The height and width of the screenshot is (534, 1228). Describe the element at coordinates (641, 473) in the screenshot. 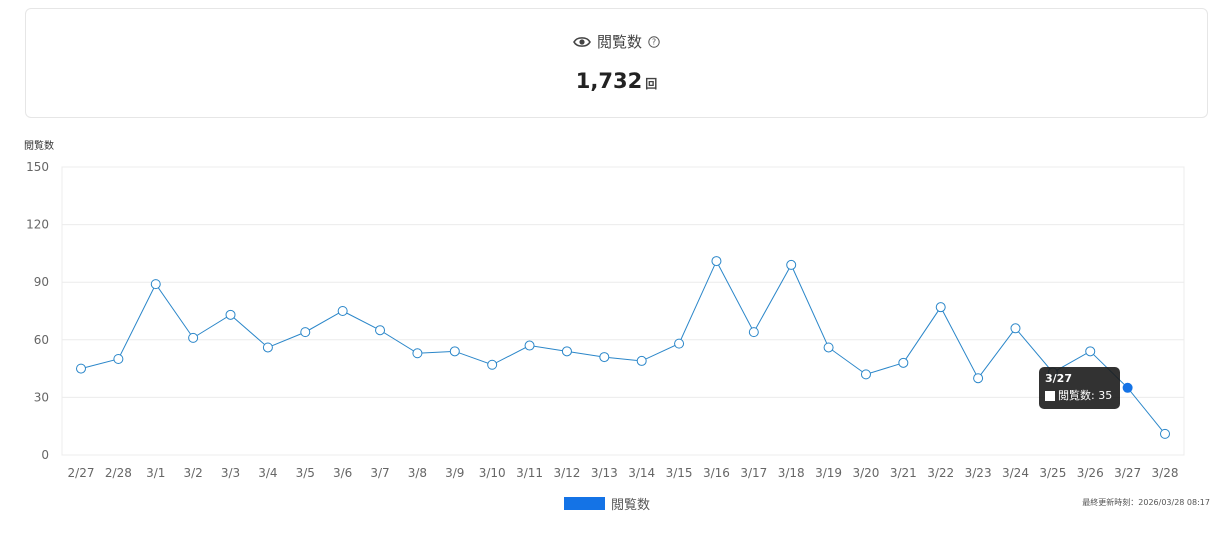

I see `x-tick-label: 3/14` at that location.